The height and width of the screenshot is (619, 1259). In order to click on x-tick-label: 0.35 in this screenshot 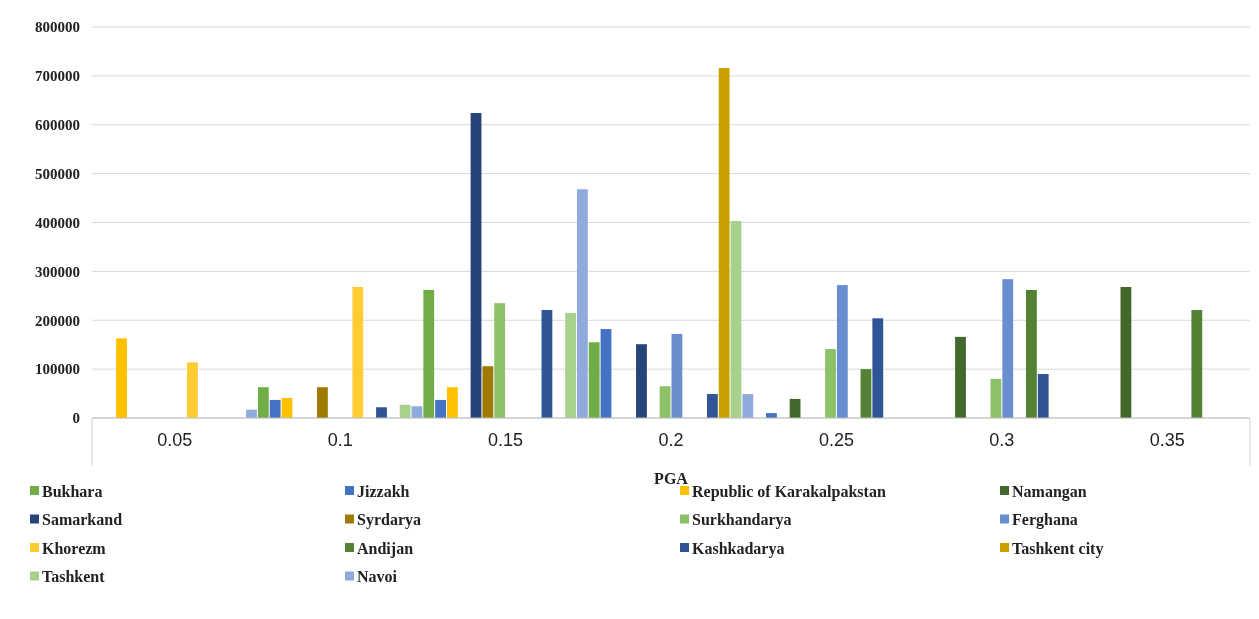, I will do `click(1167, 440)`.